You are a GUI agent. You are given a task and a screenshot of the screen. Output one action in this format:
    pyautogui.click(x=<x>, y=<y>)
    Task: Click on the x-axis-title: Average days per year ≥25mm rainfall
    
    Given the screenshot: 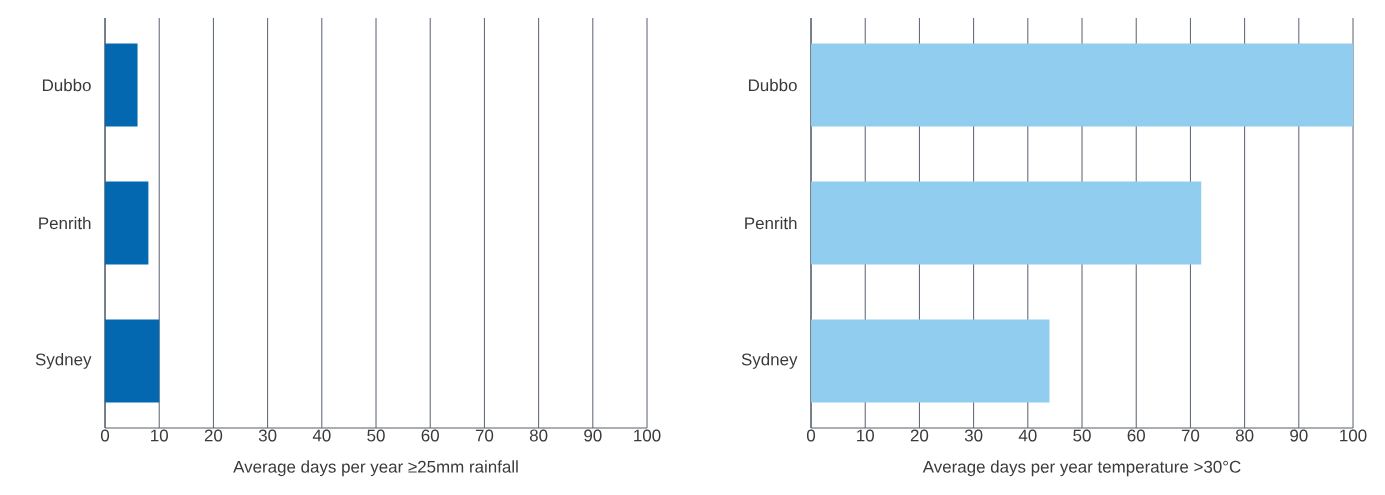 What is the action you would take?
    pyautogui.click(x=375, y=468)
    